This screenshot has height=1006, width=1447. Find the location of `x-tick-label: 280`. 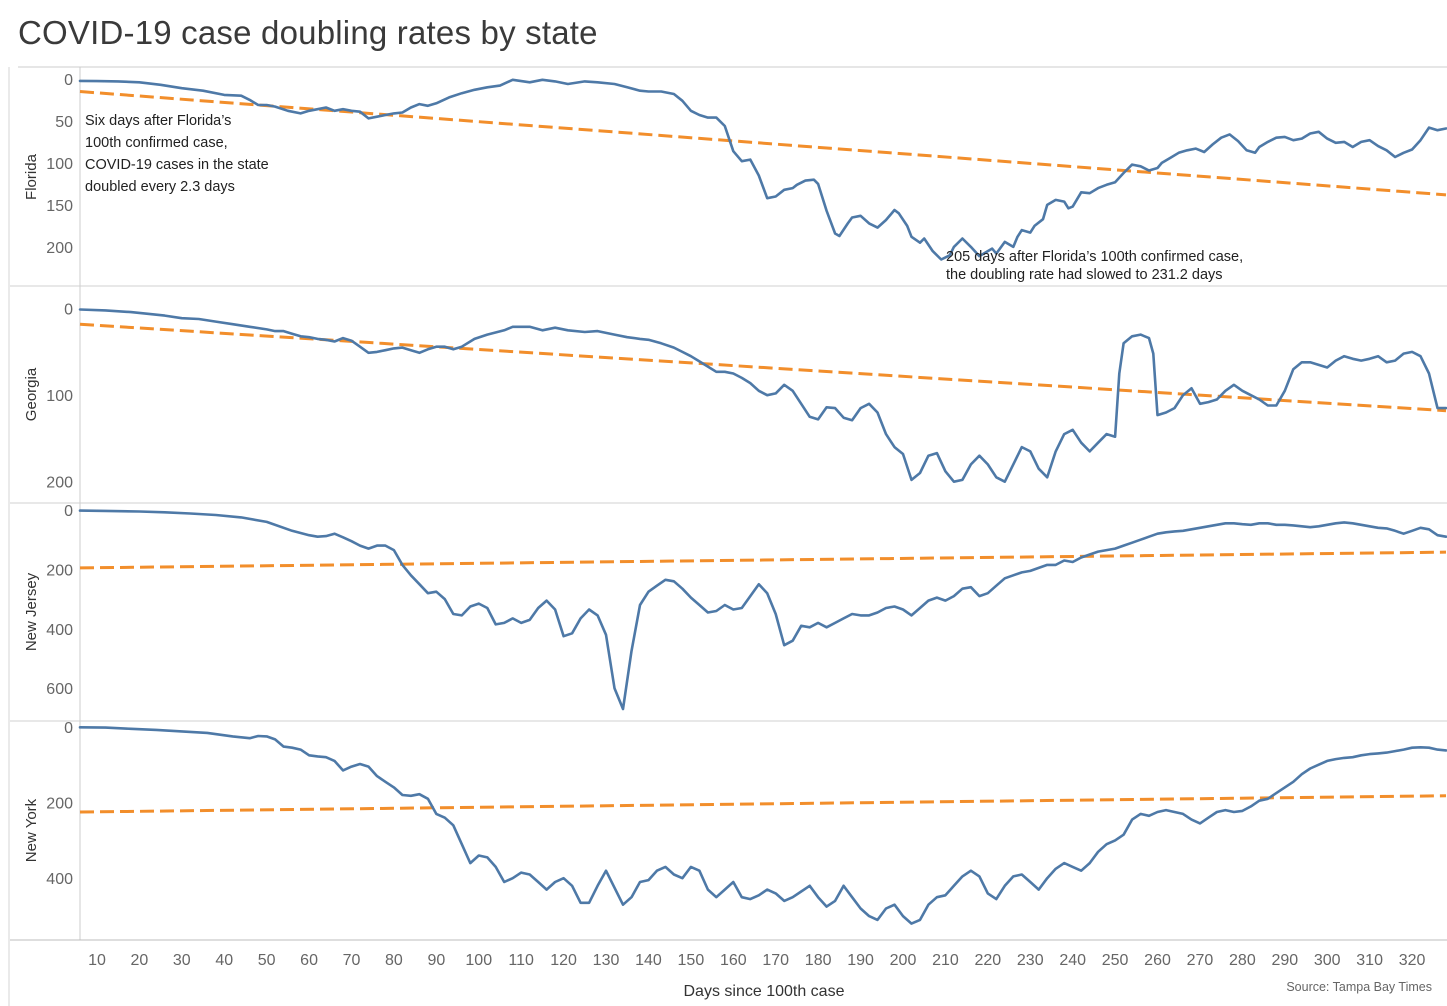

x-tick-label: 280 is located at coordinates (1242, 960).